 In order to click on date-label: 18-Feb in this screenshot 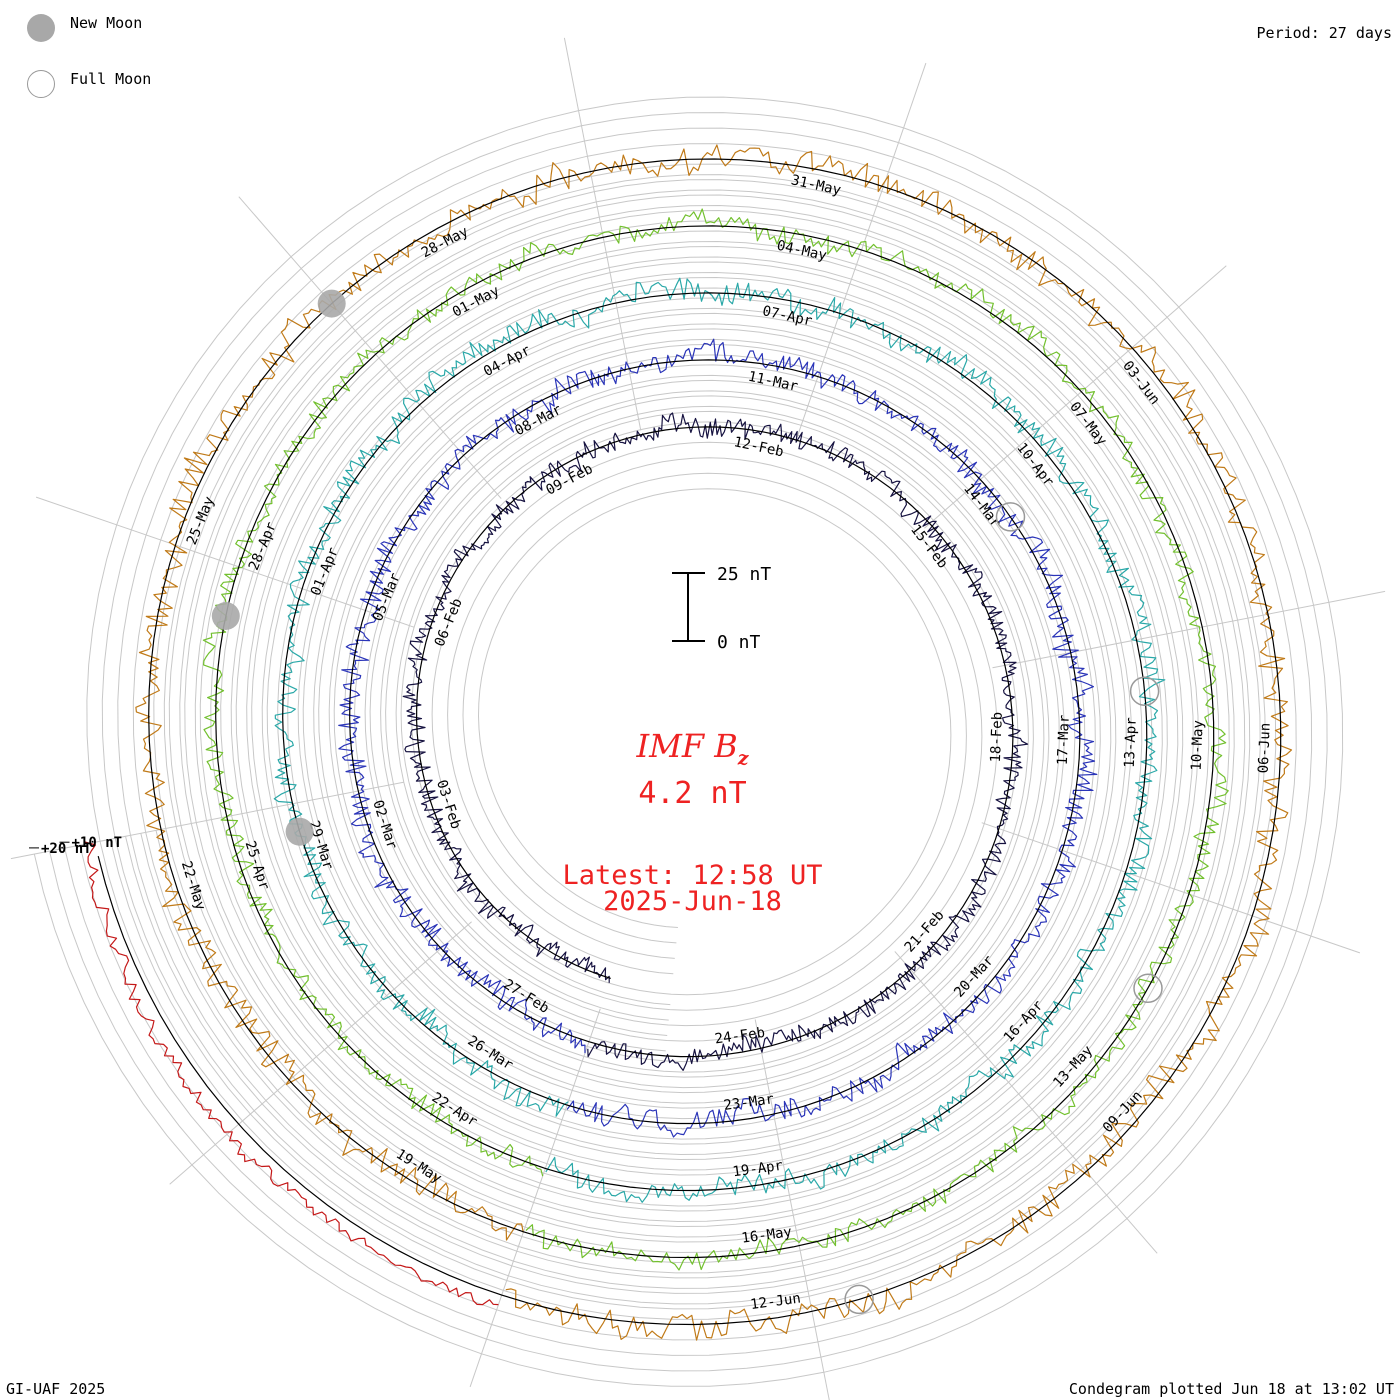, I will do `click(997, 737)`.